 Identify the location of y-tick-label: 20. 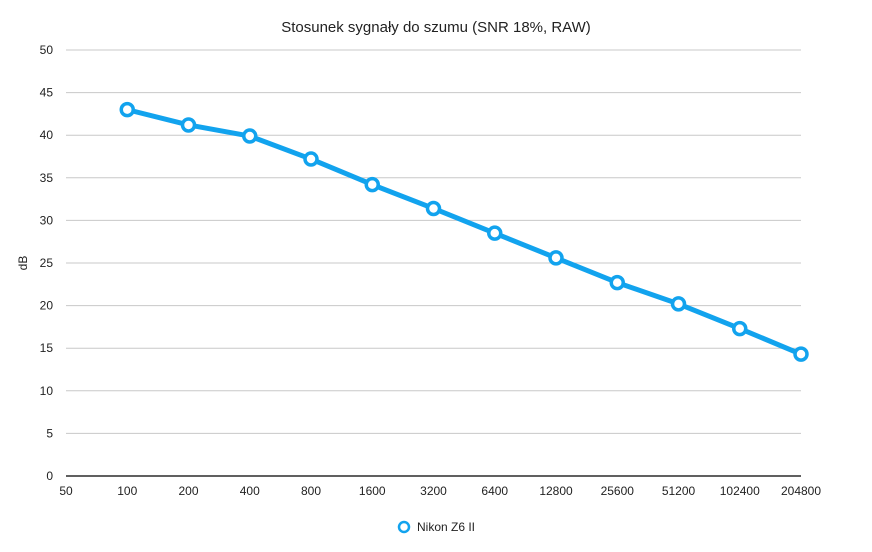
(47, 306).